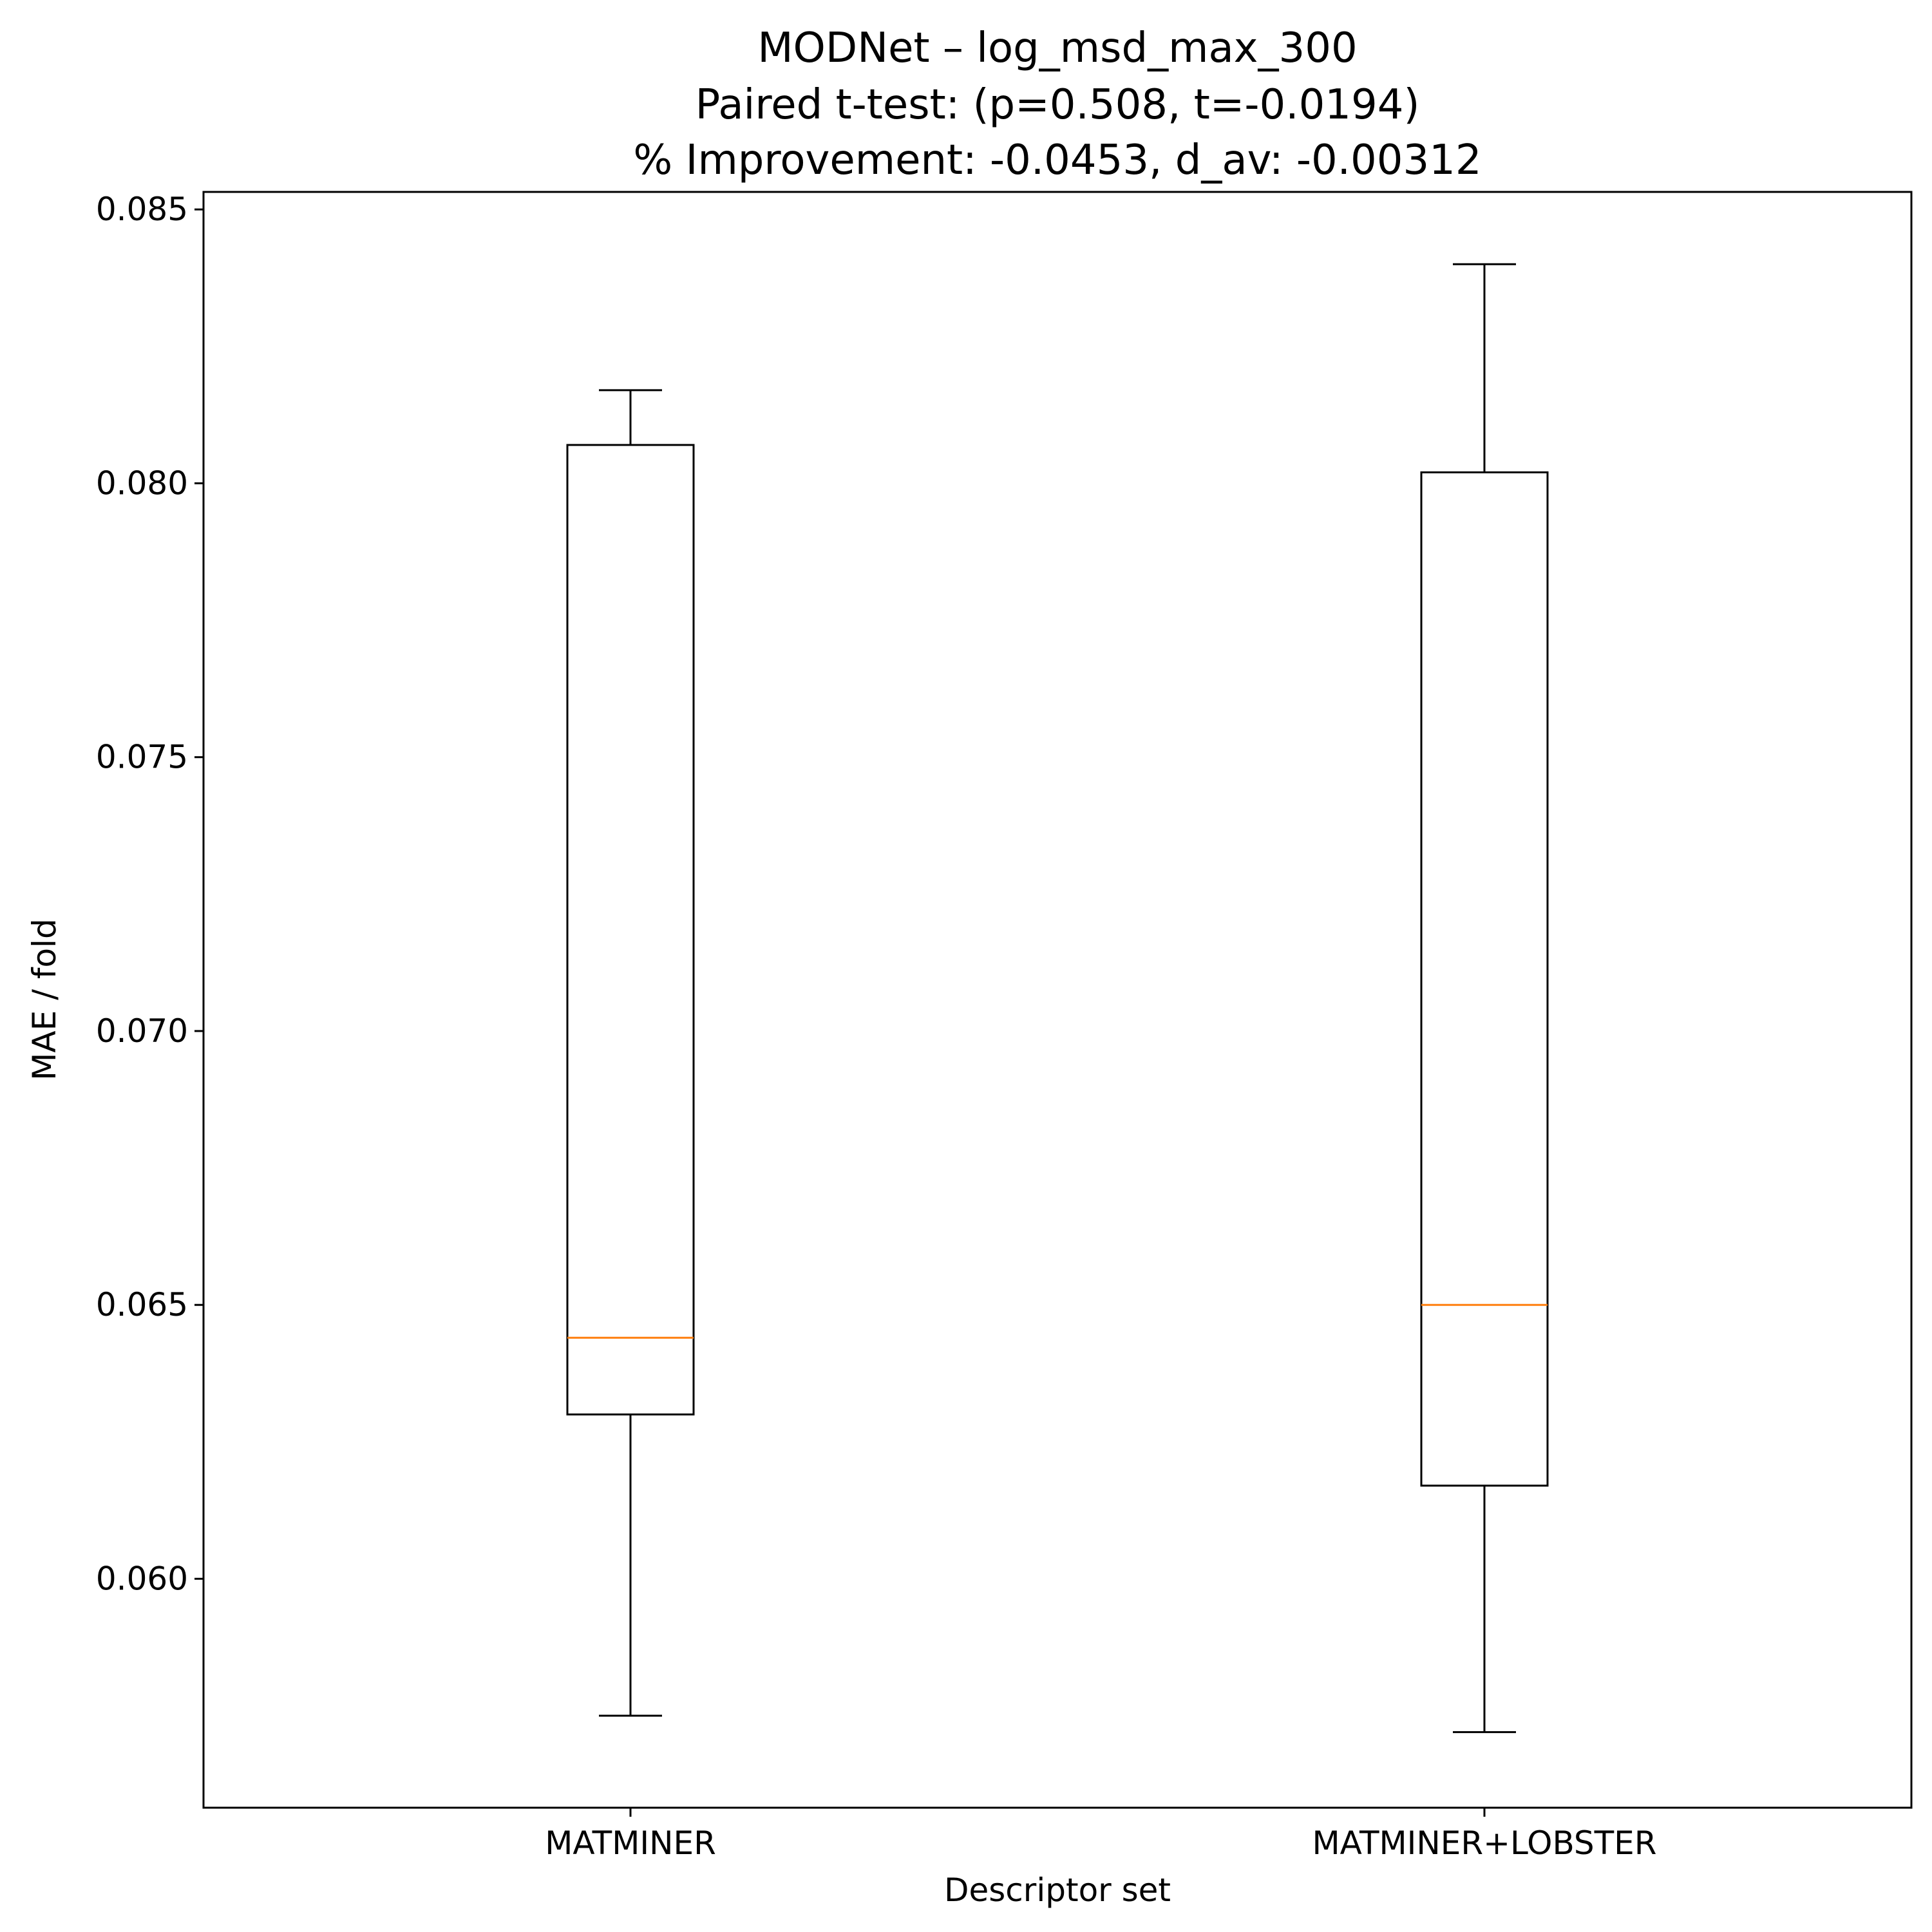 This screenshot has height=1932, width=1932. Describe the element at coordinates (142, 1304) in the screenshot. I see `y-tick-label: 0.065` at that location.